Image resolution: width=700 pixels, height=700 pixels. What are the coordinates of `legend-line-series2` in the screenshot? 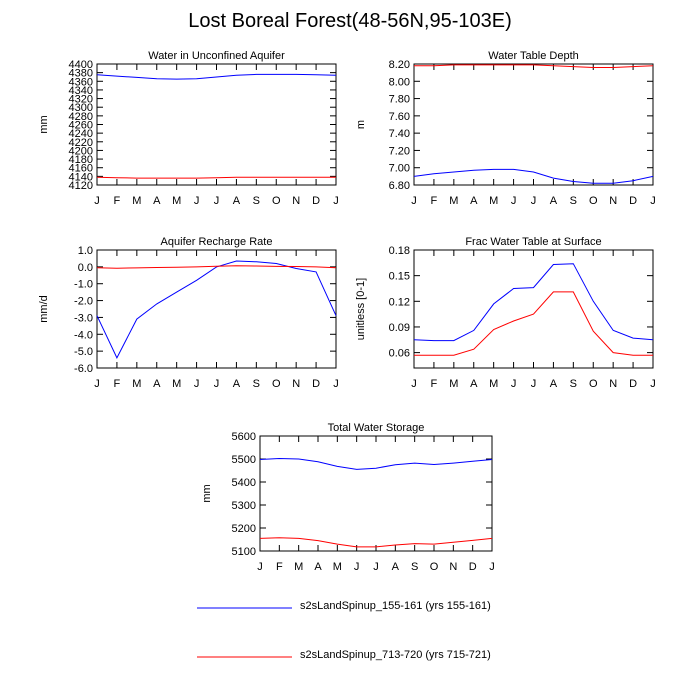 It's located at (244, 657).